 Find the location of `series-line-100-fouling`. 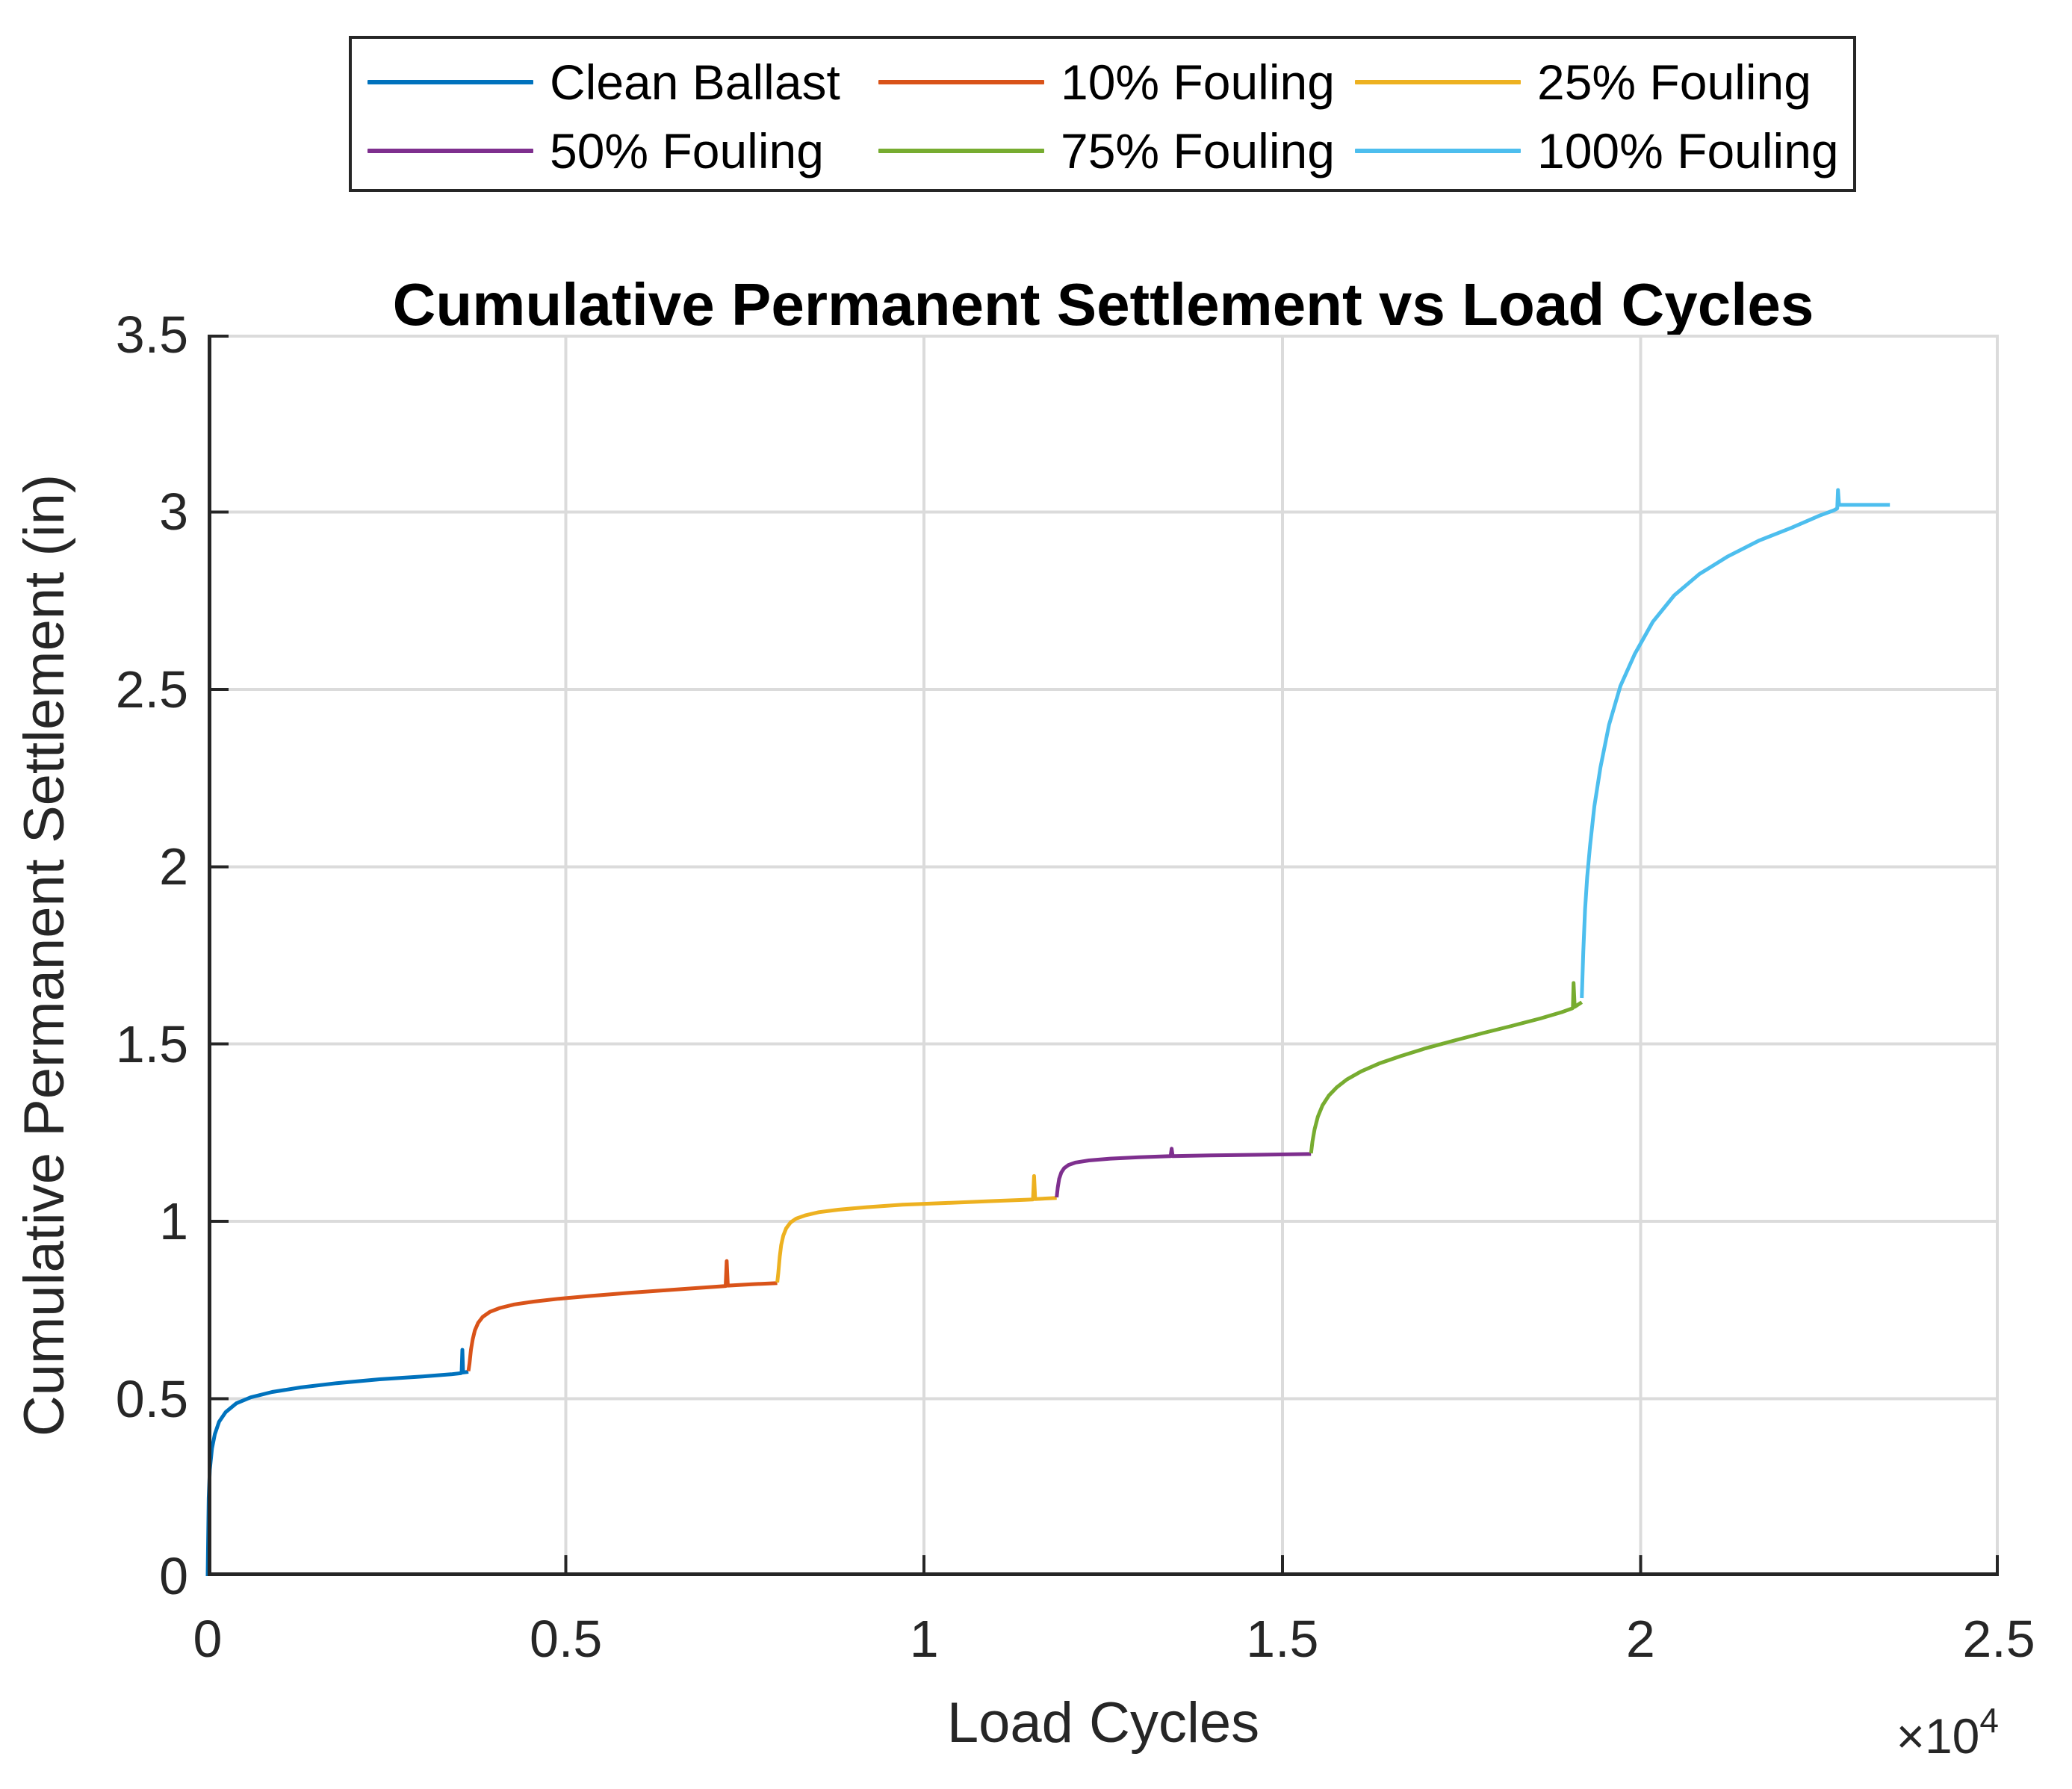

series-line-100-fouling is located at coordinates (1735, 743).